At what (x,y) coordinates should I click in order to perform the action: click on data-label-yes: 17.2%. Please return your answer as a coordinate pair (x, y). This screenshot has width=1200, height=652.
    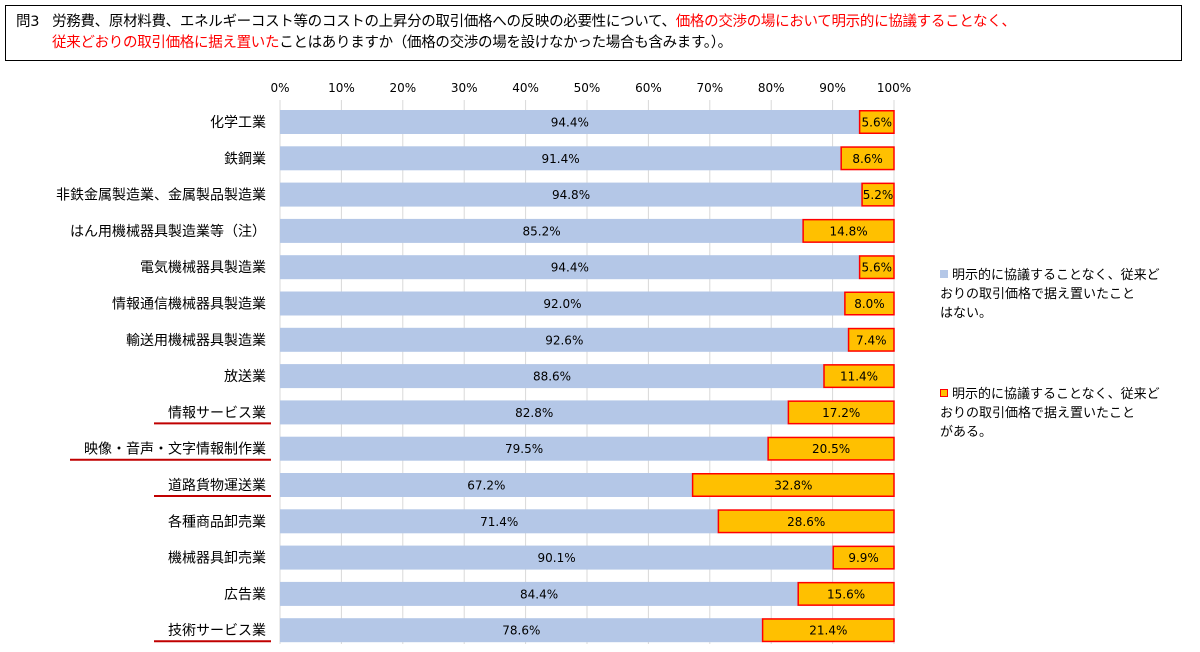
    Looking at the image, I should click on (841, 413).